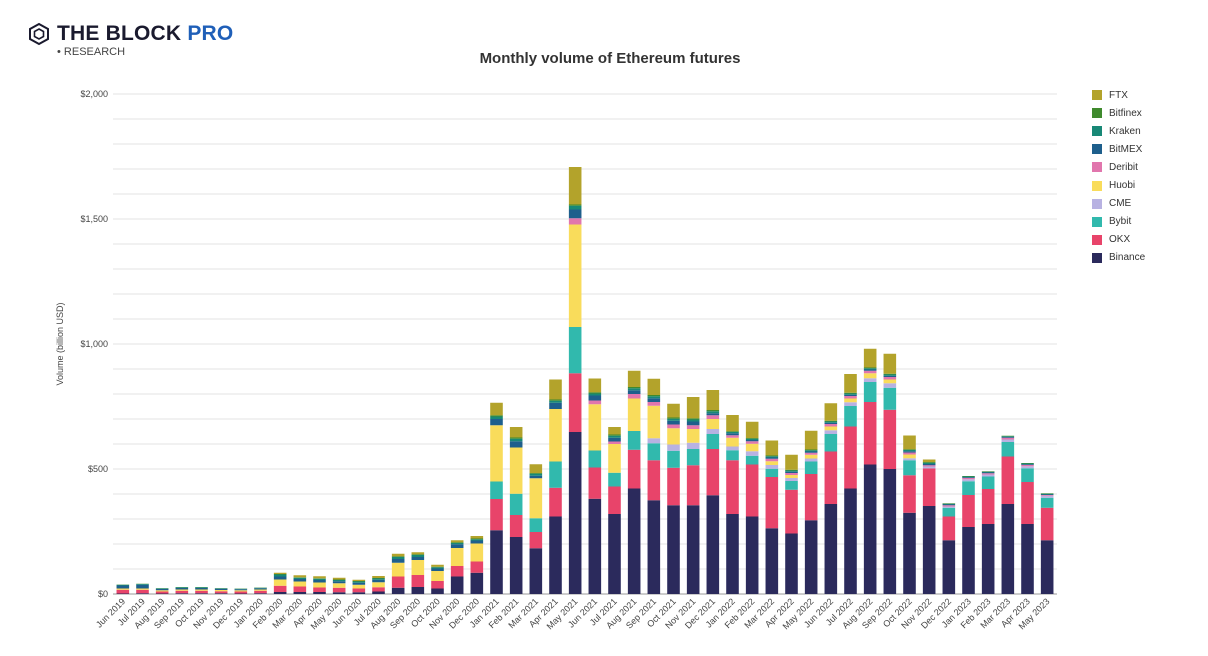  I want to click on brand-name: THE BLOCK PRO, so click(145, 33).